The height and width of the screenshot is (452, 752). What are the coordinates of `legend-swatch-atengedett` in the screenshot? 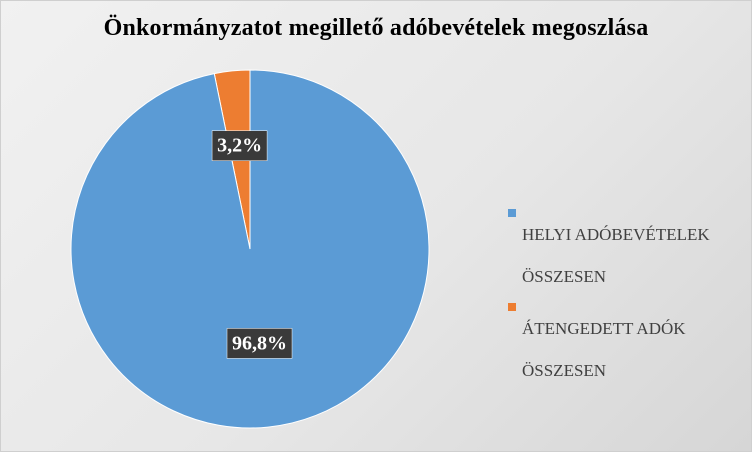 It's located at (512, 307).